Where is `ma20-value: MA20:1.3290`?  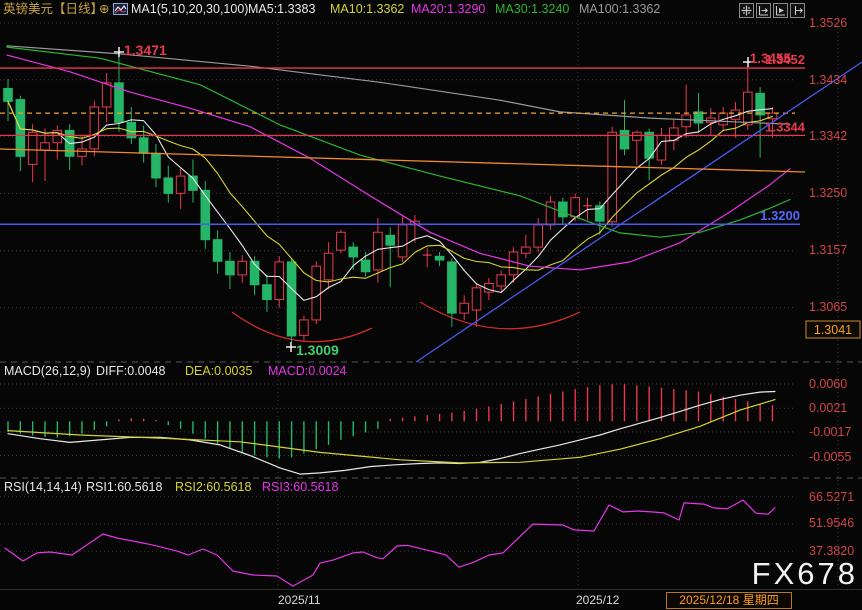
ma20-value: MA20:1.3290 is located at coordinates (448, 9).